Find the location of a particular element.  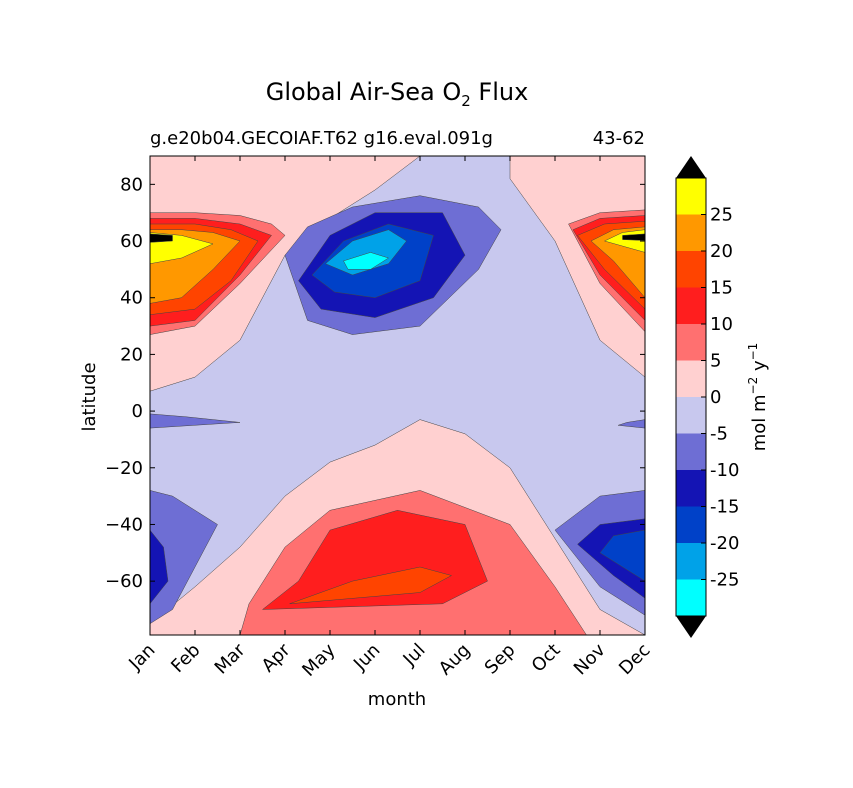

colorbar-label-mid: y is located at coordinates (759, 368).